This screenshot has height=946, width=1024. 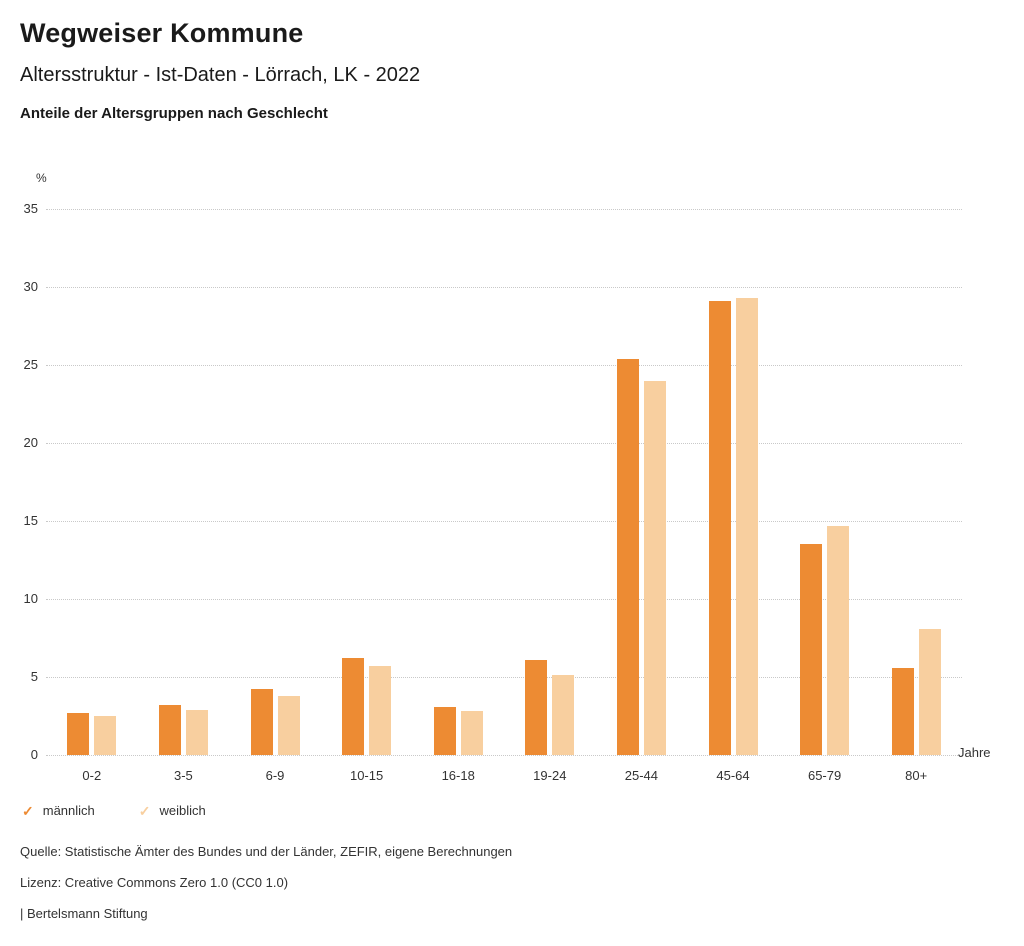 I want to click on x-axis-tick-label: 16-18, so click(x=458, y=775).